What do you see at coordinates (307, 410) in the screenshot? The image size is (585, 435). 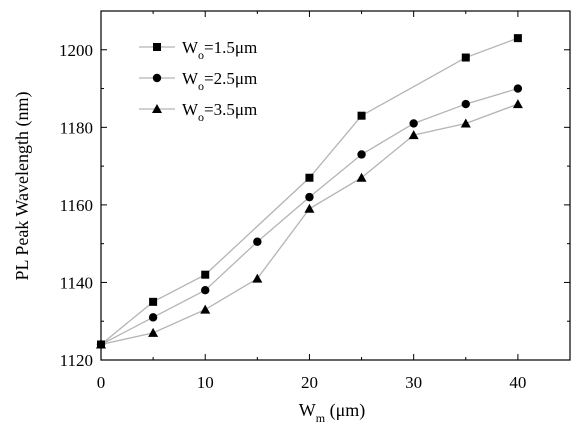 I see `x-axis-title-main: W` at bounding box center [307, 410].